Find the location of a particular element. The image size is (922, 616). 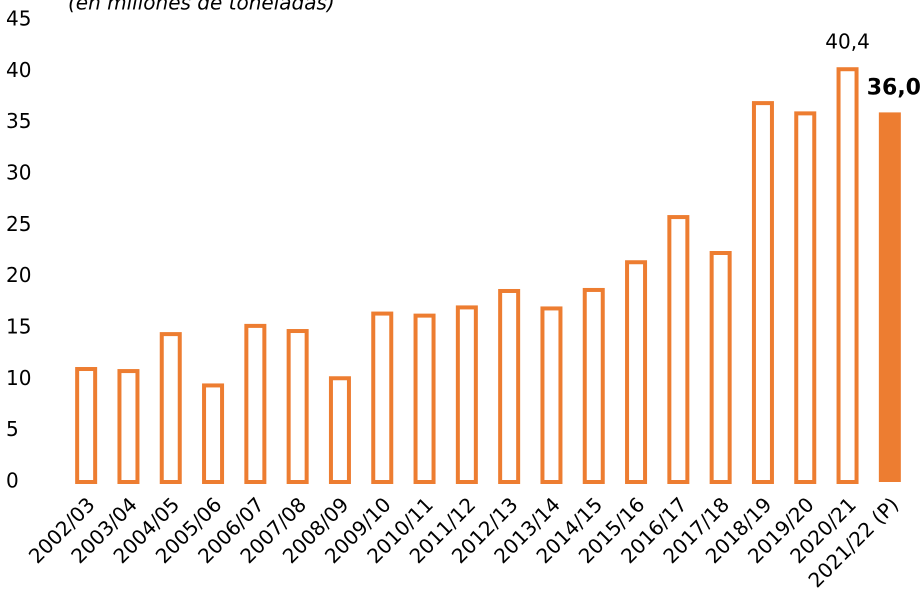

y-tick-label: 10 is located at coordinates (18, 378).